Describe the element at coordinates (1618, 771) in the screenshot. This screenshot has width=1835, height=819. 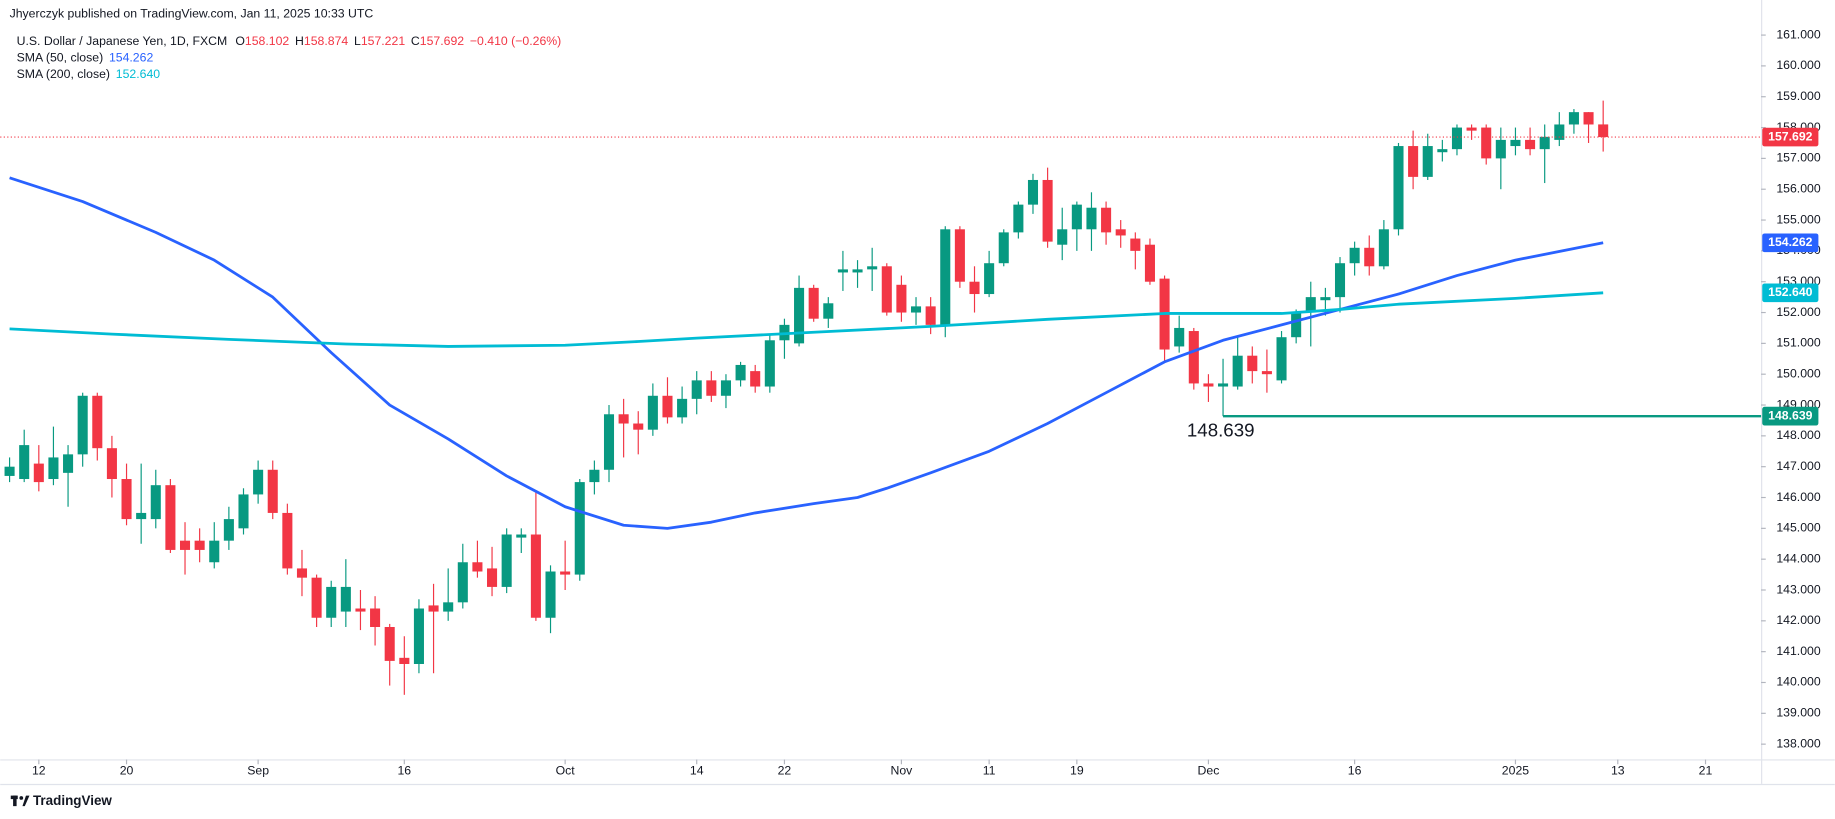
I see `x-tick-label: 13` at that location.